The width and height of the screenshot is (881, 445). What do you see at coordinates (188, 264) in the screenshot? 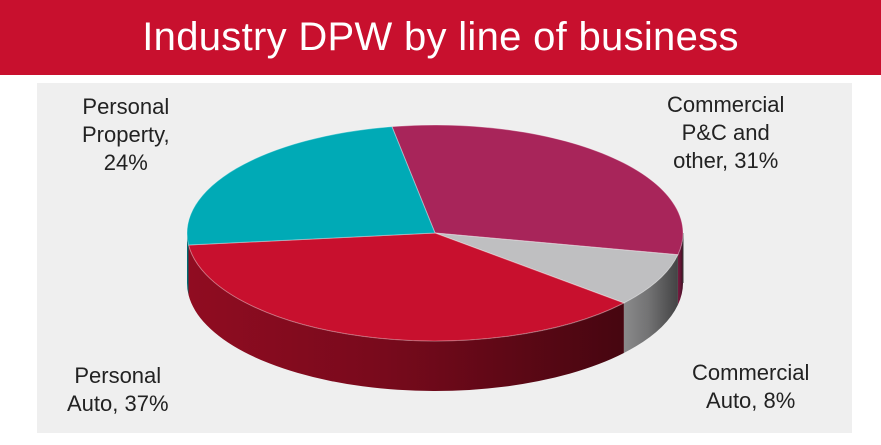
I see `pie-side-personal-property` at bounding box center [188, 264].